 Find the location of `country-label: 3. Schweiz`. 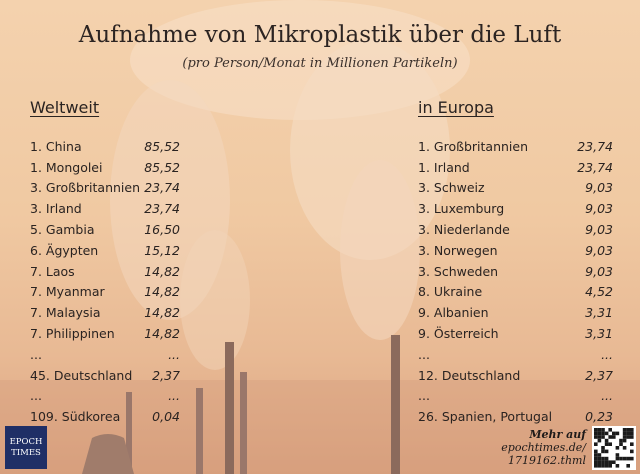

country-label: 3. Schweiz is located at coordinates (451, 188).